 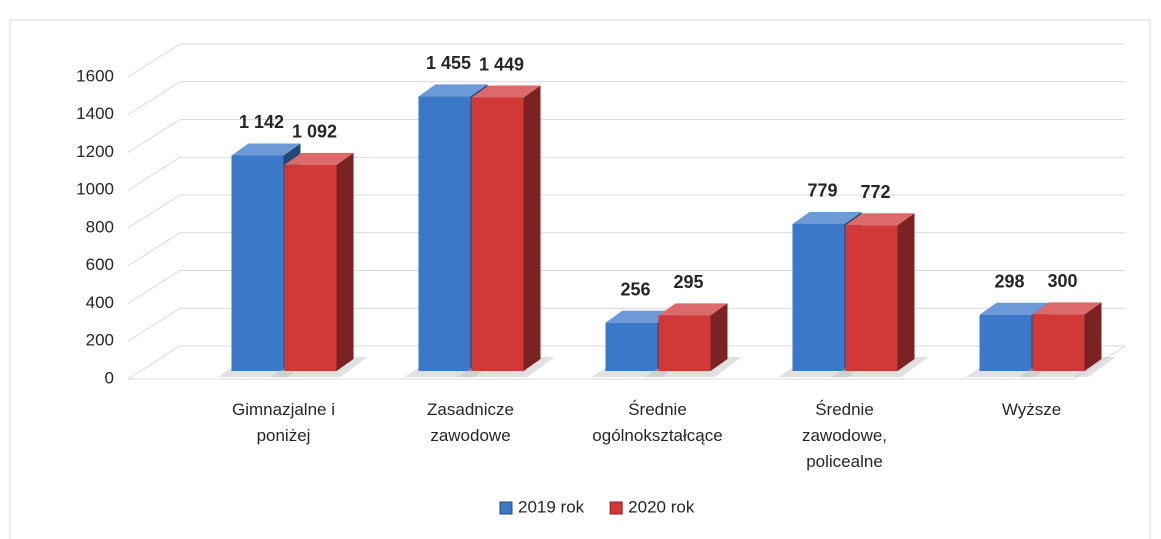 I want to click on x-axis-back-edge, so click(x=1099, y=362).